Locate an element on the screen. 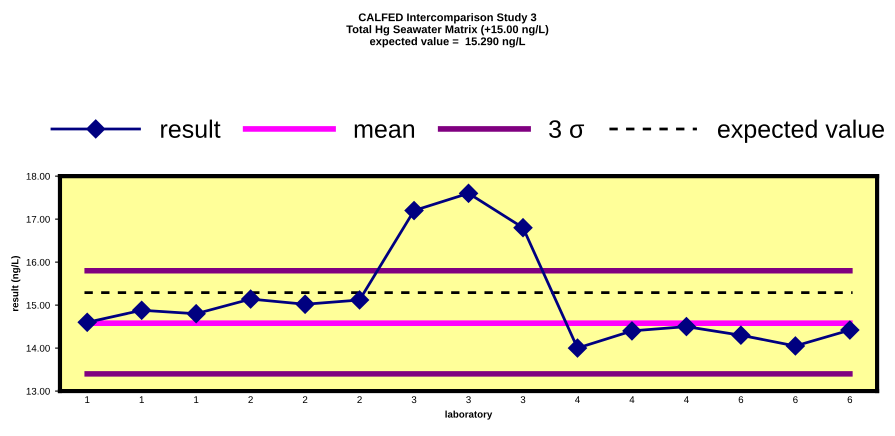 This screenshot has width=895, height=436. y-tick-label: 13.00 is located at coordinates (38, 391).